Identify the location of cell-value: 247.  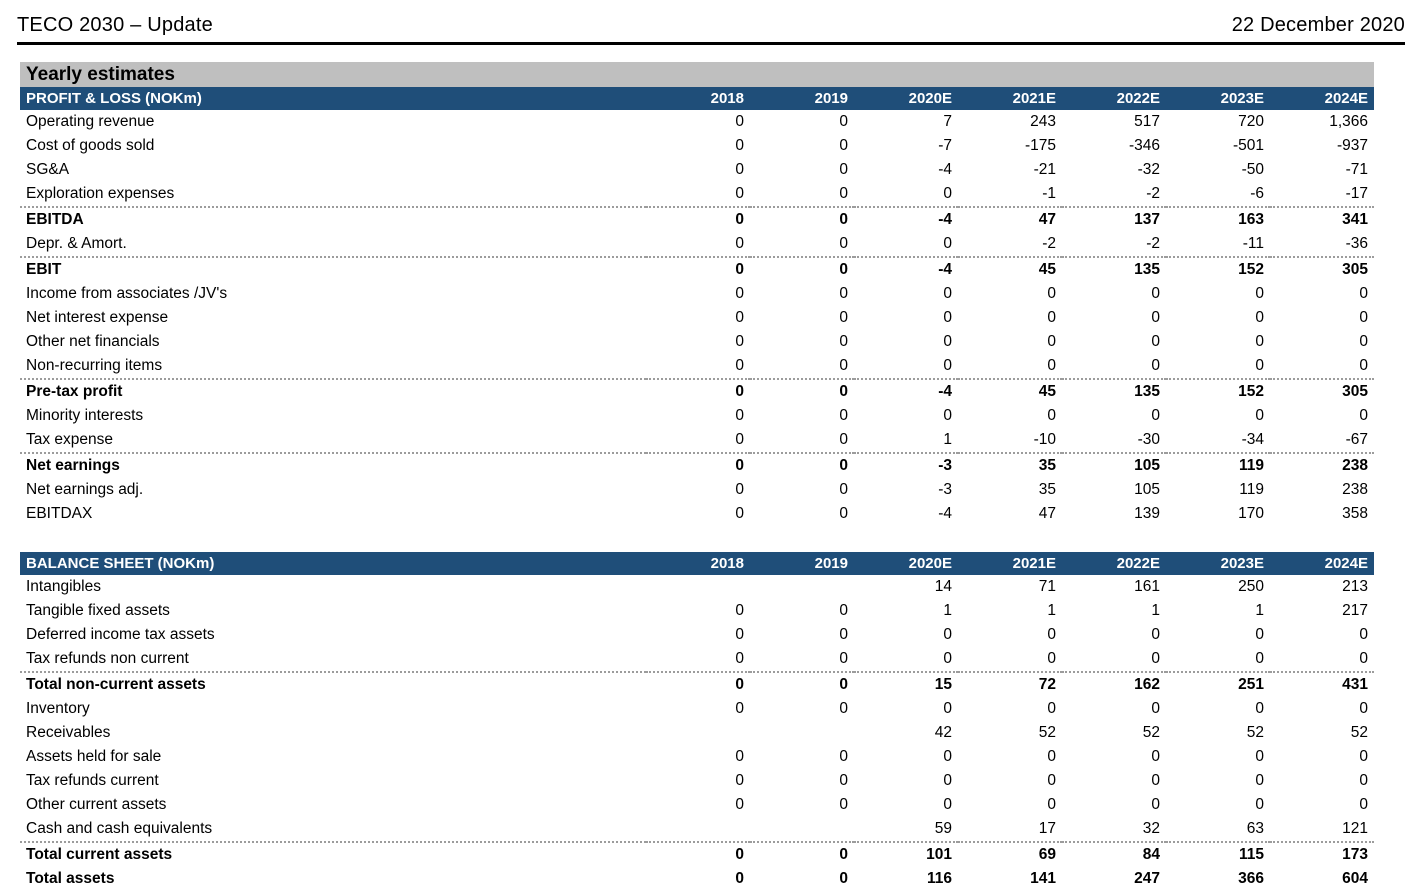
(1147, 878).